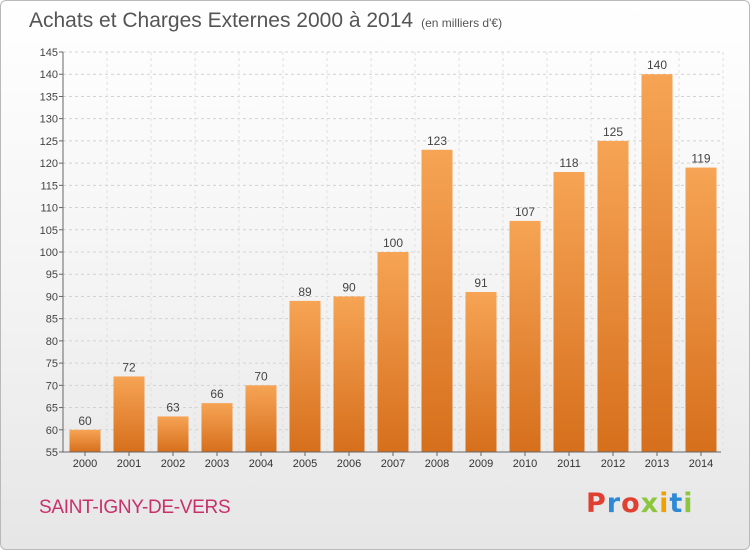 The height and width of the screenshot is (550, 750). Describe the element at coordinates (305, 292) in the screenshot. I see `bar-value-label: 89` at that location.